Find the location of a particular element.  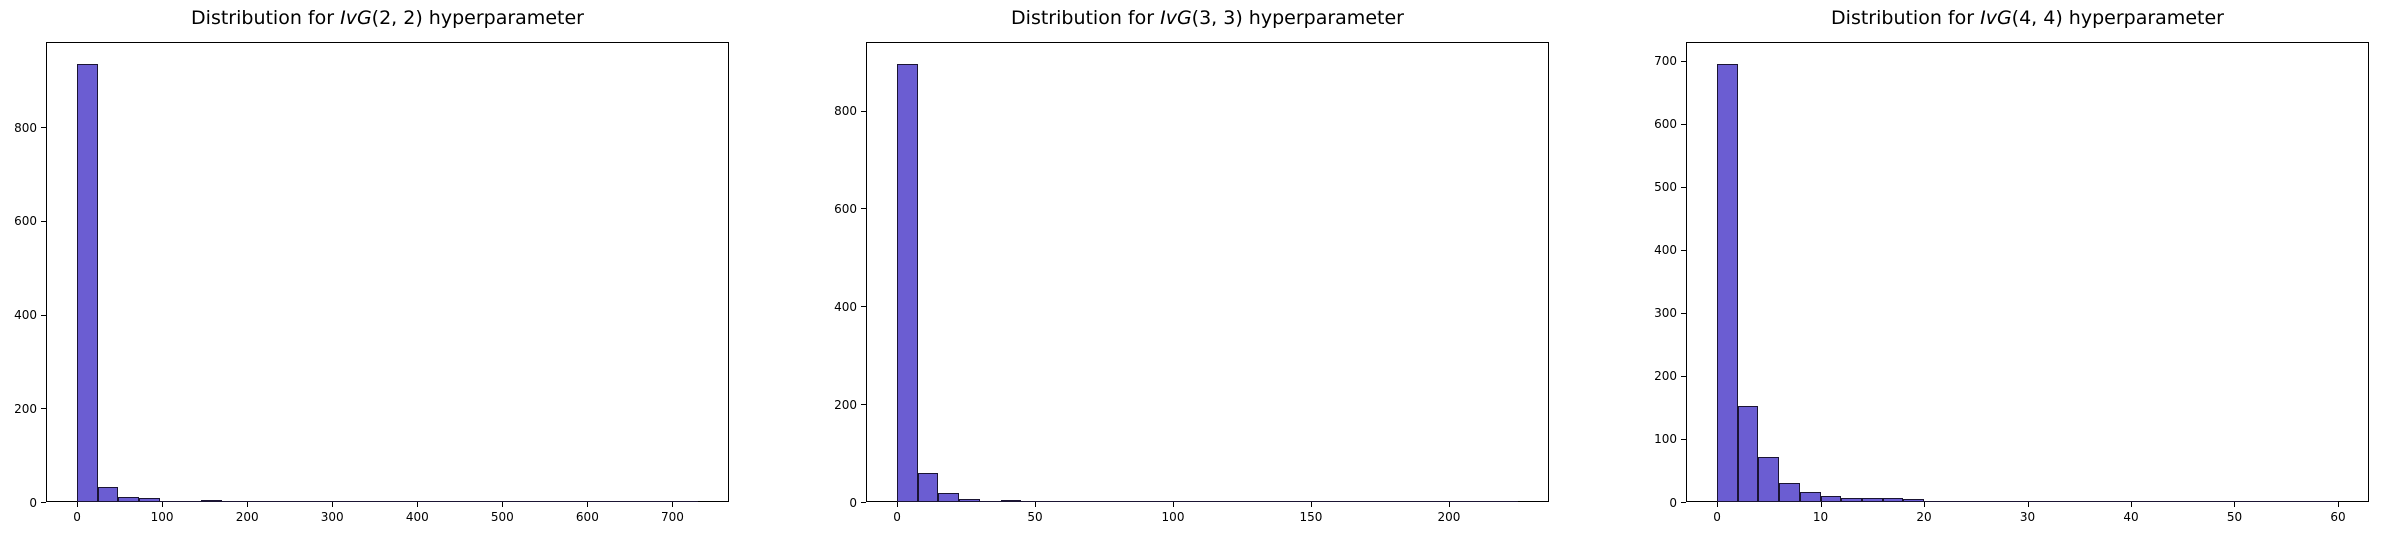

x-axis-tick-label: 500 is located at coordinates (502, 517).